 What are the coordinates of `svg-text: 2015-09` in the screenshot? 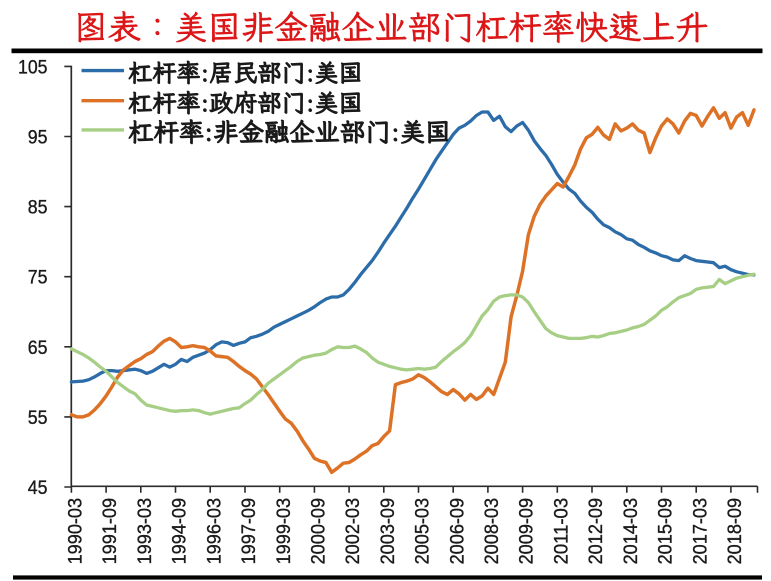 It's located at (666, 531).